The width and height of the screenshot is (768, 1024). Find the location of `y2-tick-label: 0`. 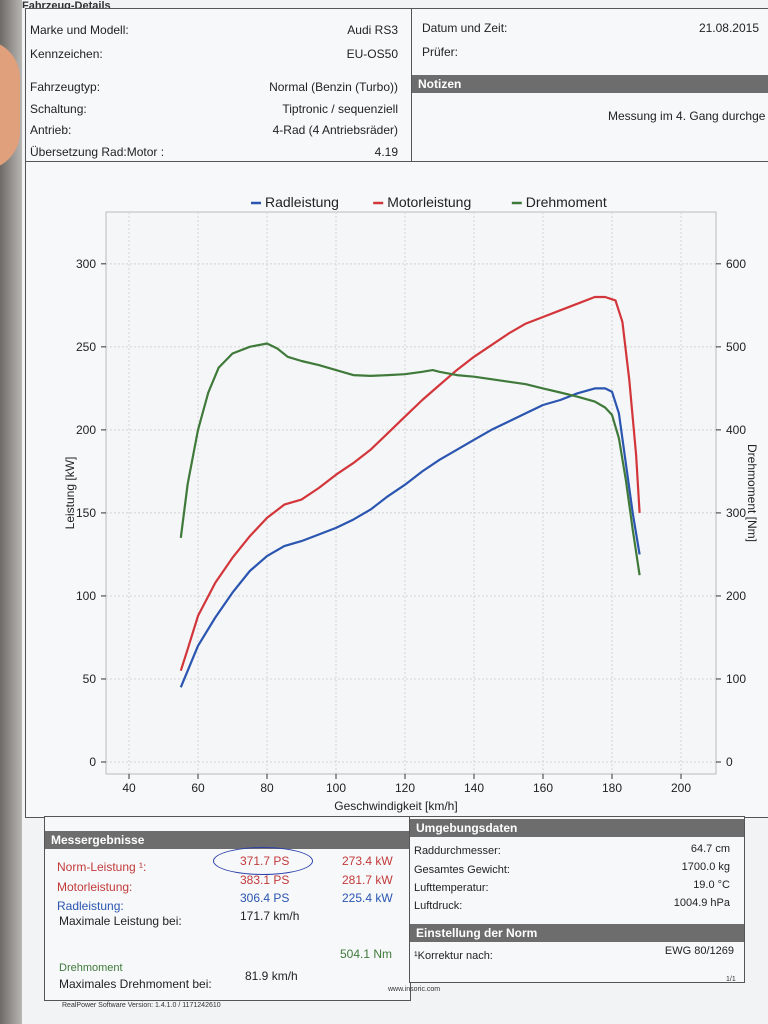

y2-tick-label: 0 is located at coordinates (729, 762).